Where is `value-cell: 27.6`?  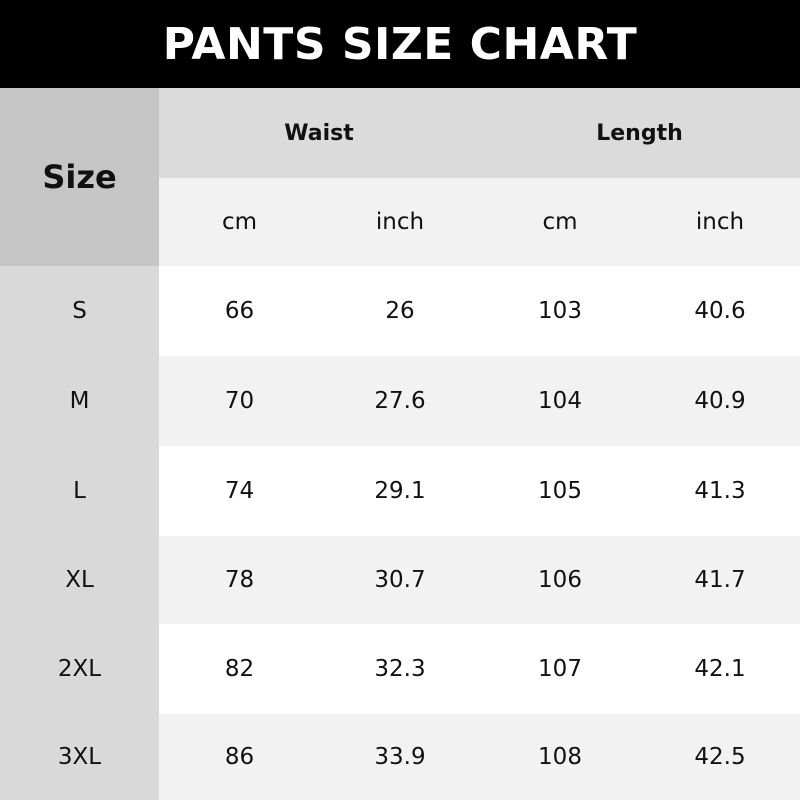 value-cell: 27.6 is located at coordinates (400, 401).